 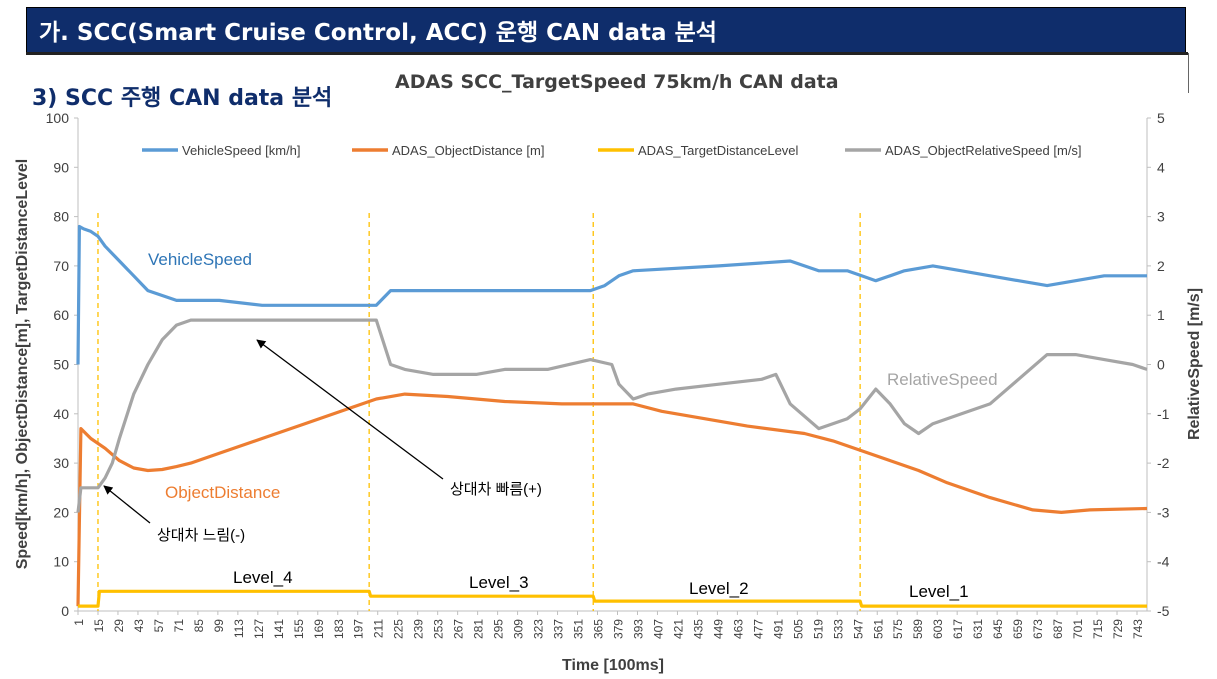 What do you see at coordinates (718, 150) in the screenshot?
I see `legend-label: ADAS_TargetDistanceLevel` at bounding box center [718, 150].